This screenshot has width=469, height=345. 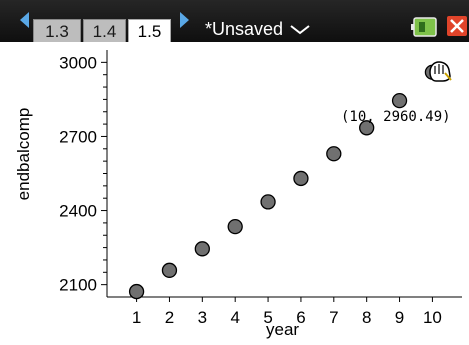 What do you see at coordinates (244, 29) in the screenshot?
I see `document-title: *Unsaved` at bounding box center [244, 29].